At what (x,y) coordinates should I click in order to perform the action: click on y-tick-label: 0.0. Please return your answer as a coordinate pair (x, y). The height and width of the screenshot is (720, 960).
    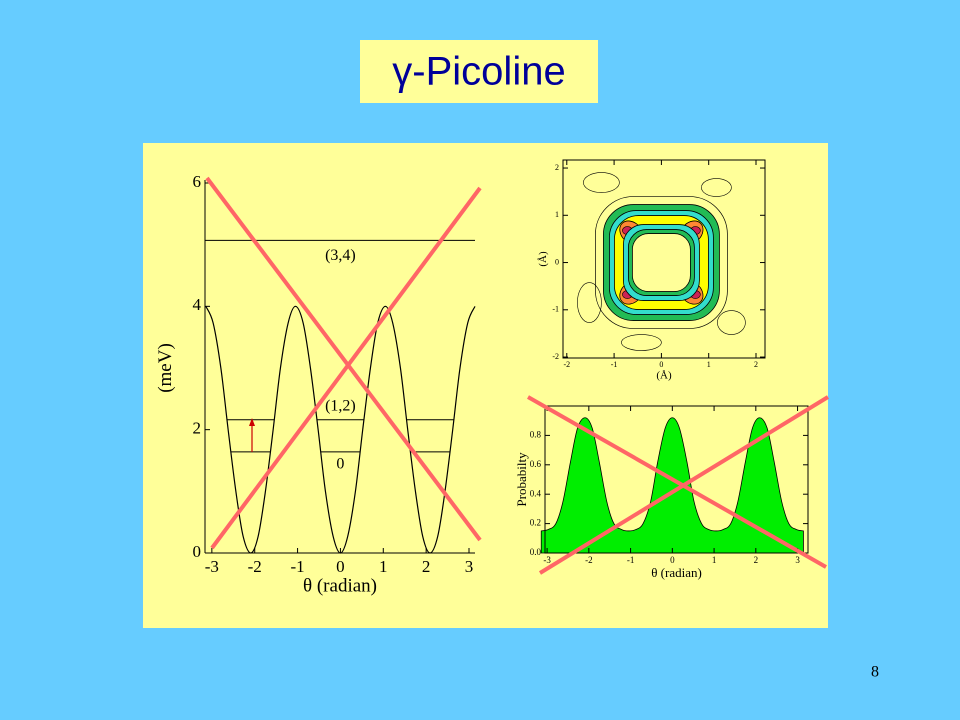
    Looking at the image, I should click on (536, 552).